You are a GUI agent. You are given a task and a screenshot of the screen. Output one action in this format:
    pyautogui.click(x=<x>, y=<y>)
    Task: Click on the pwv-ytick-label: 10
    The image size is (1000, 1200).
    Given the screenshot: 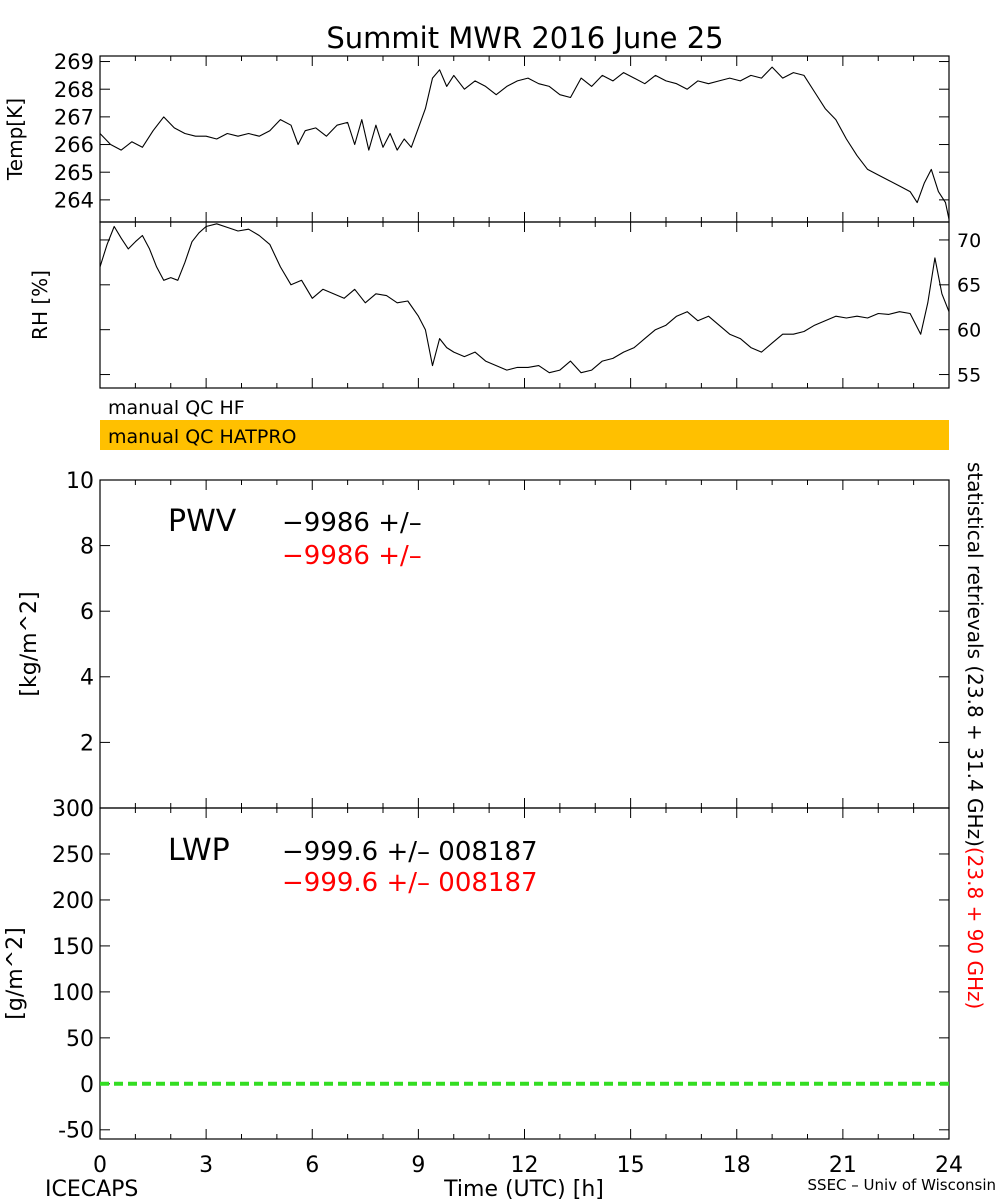 What is the action you would take?
    pyautogui.click(x=80, y=481)
    